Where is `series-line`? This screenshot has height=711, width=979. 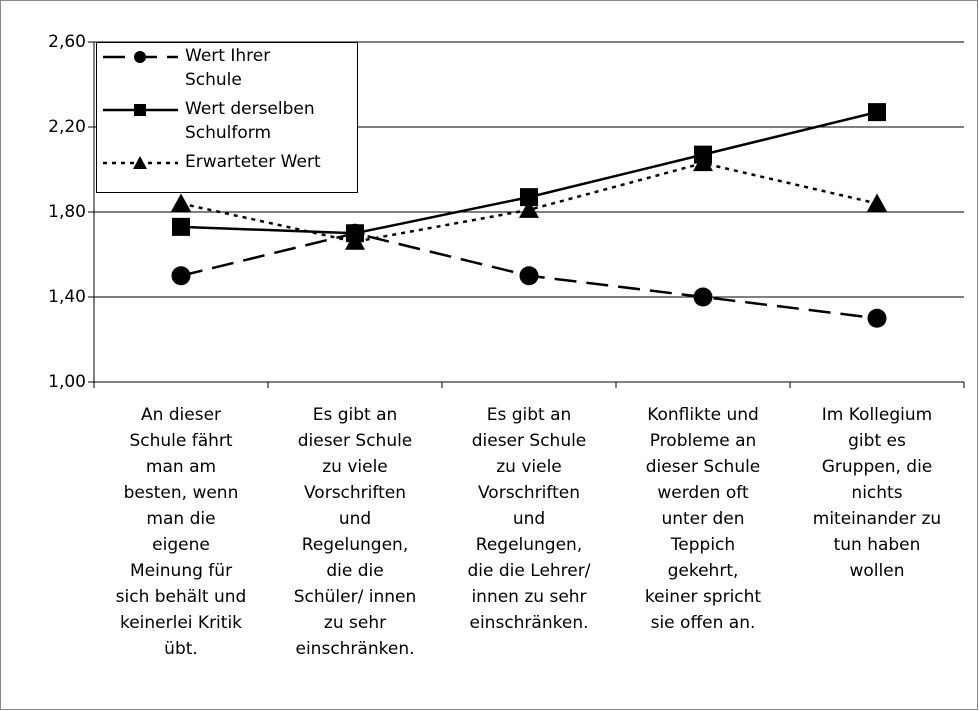
series-line is located at coordinates (529, 202).